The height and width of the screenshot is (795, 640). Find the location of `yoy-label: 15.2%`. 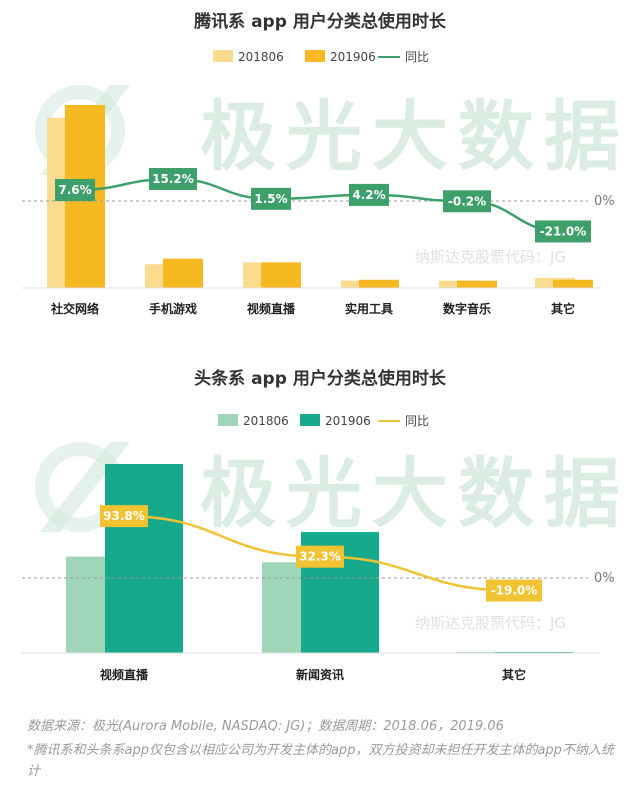

yoy-label: 15.2% is located at coordinates (173, 179).